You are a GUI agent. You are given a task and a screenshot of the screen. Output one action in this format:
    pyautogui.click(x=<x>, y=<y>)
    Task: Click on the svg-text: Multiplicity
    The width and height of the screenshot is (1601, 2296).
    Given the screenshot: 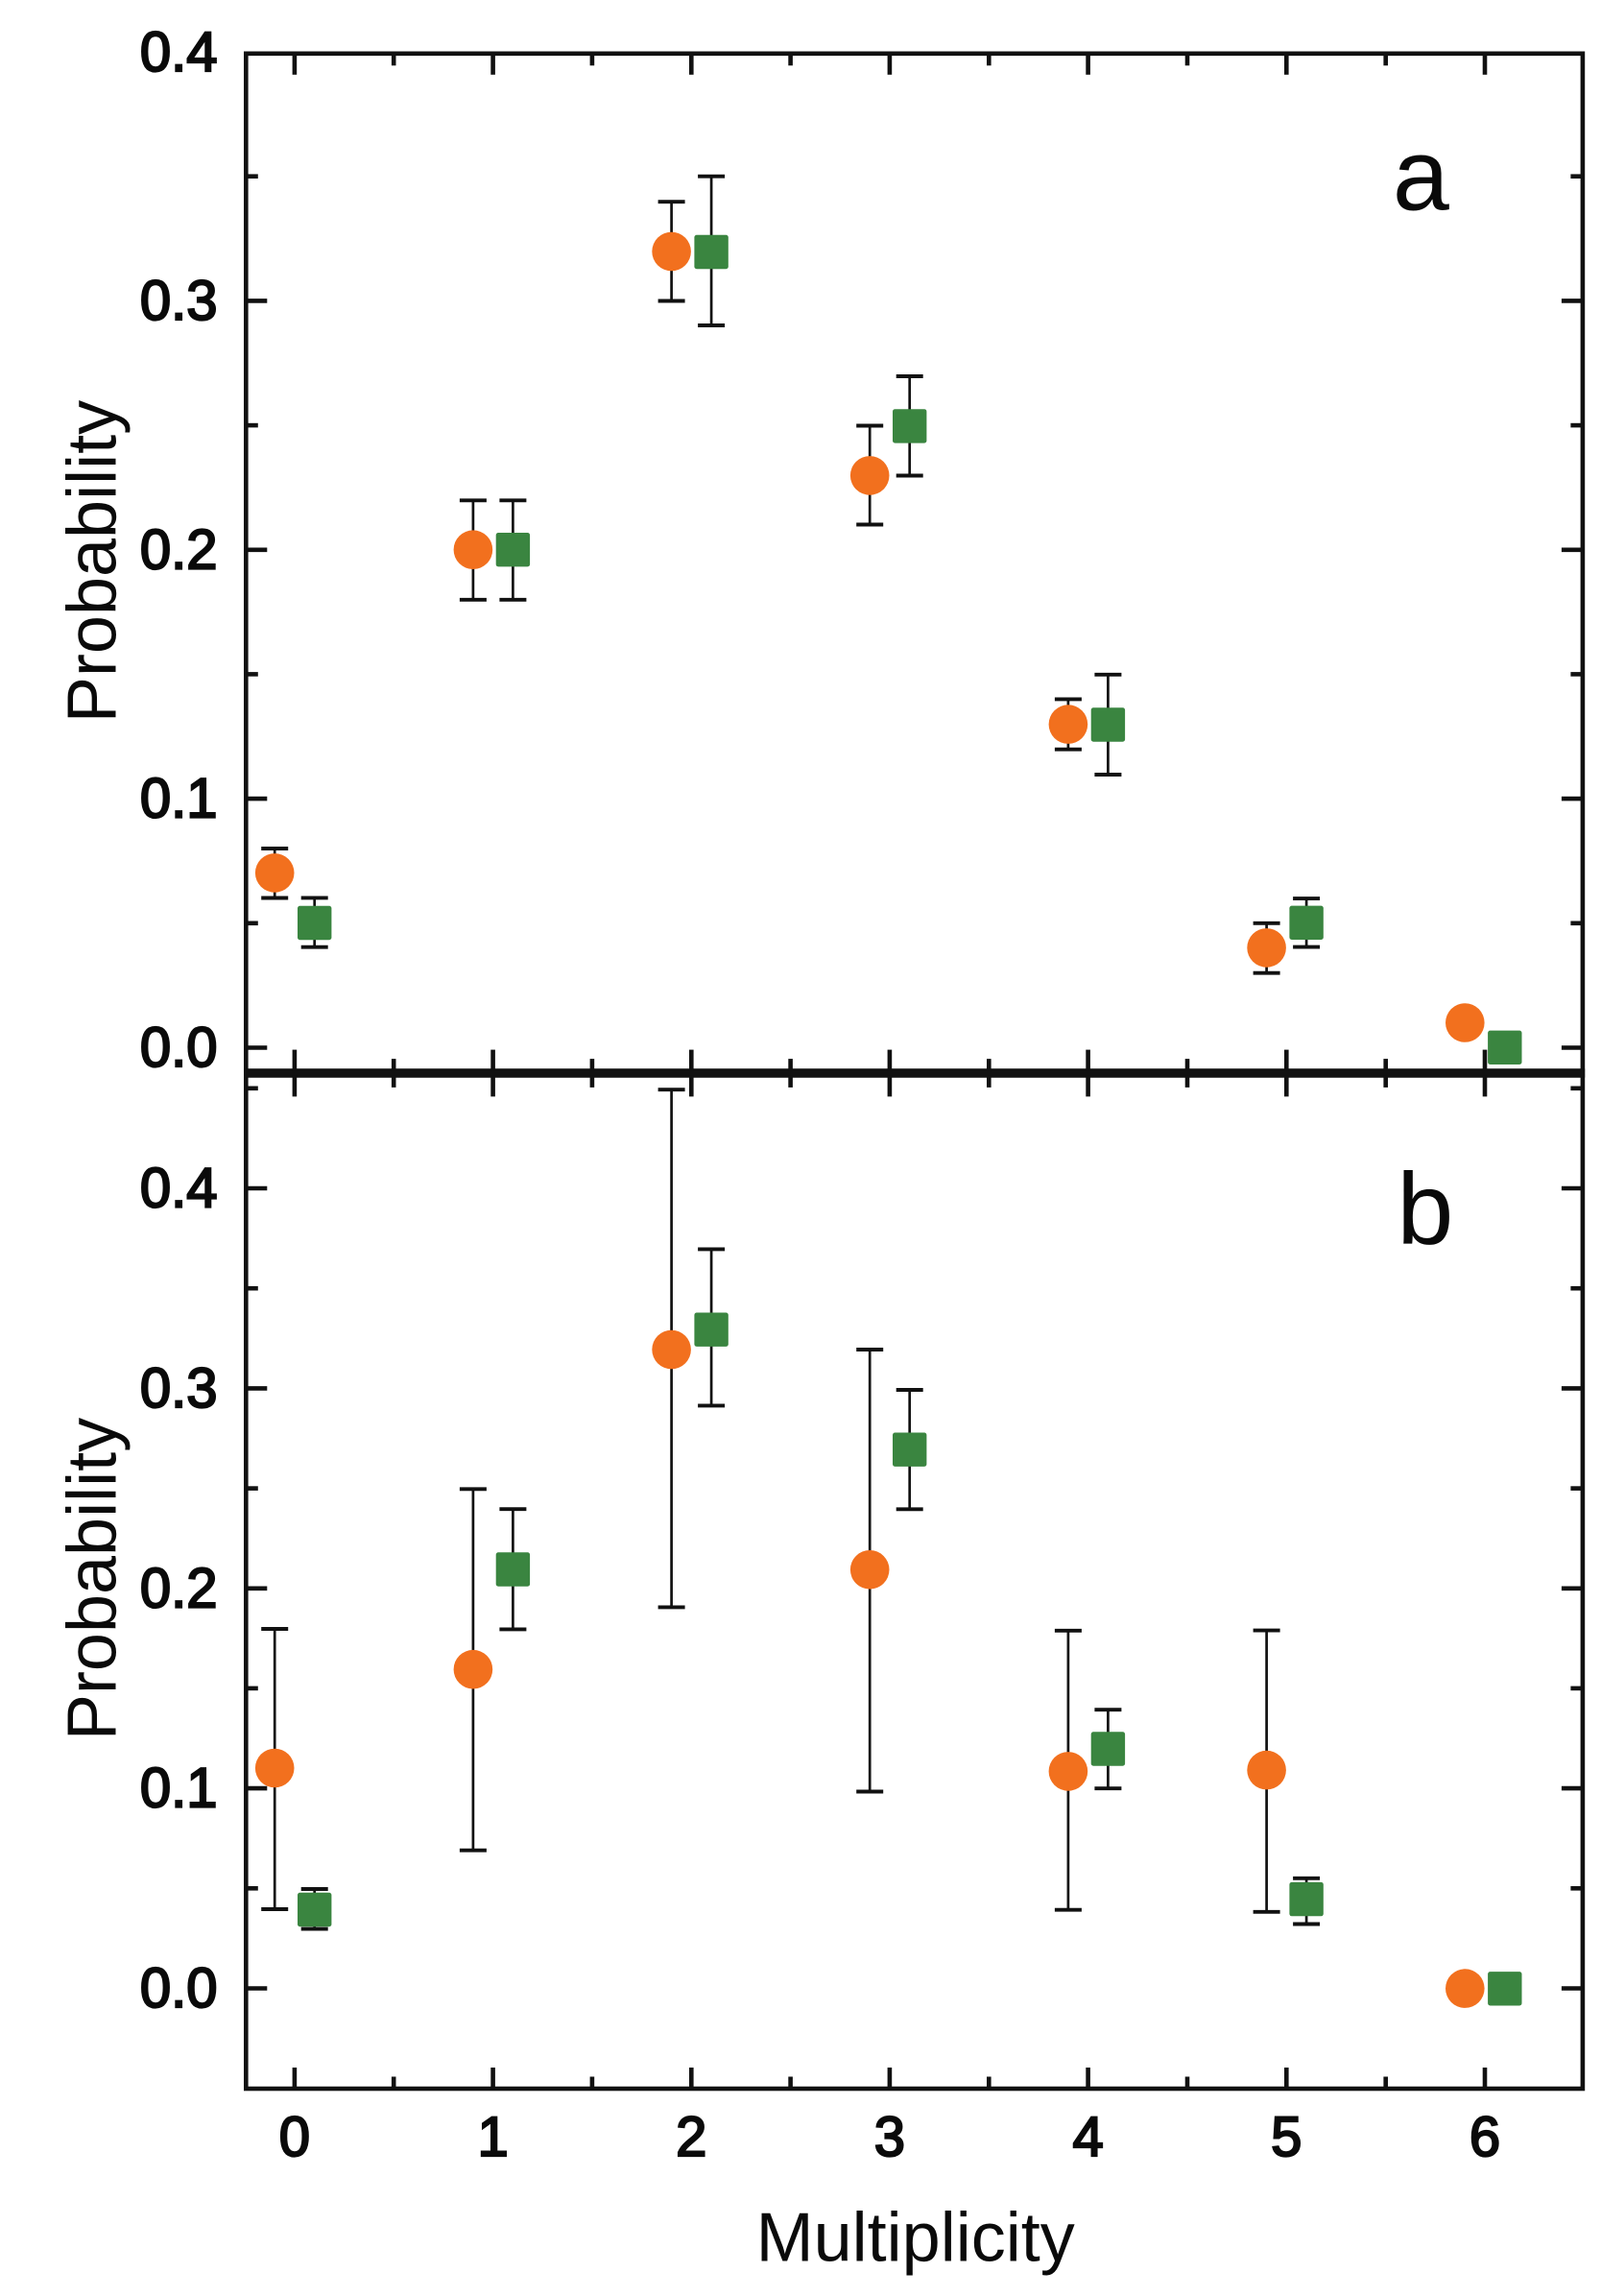 What is the action you would take?
    pyautogui.click(x=916, y=2239)
    